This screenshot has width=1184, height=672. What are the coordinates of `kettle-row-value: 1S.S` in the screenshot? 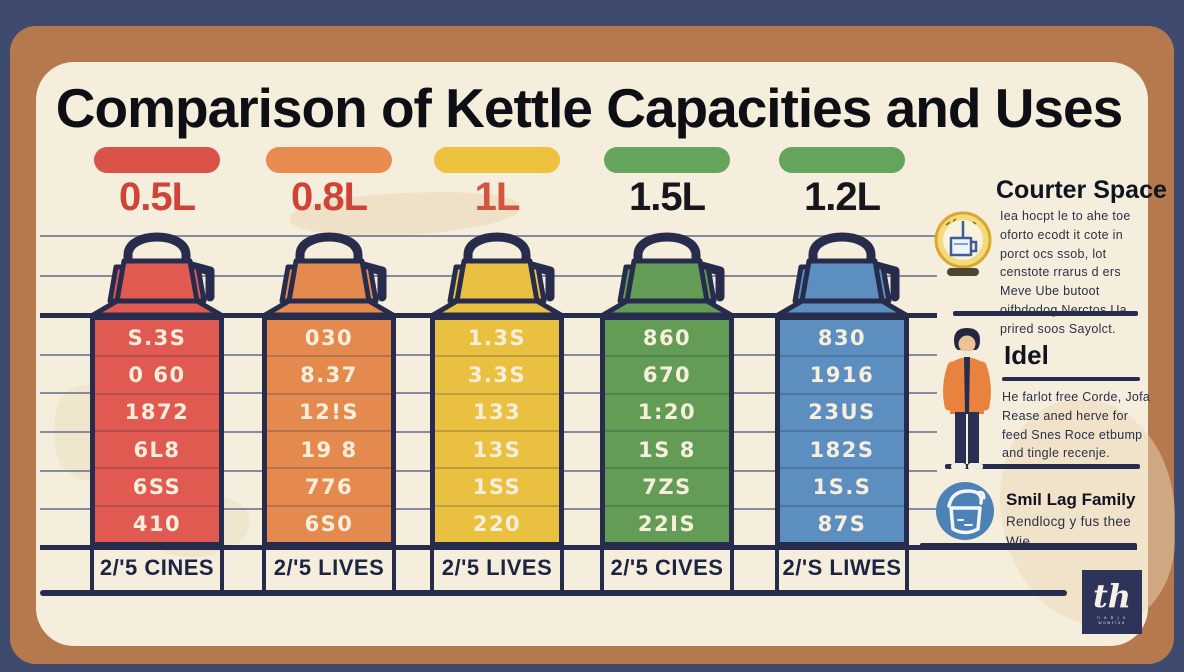 It's located at (842, 485).